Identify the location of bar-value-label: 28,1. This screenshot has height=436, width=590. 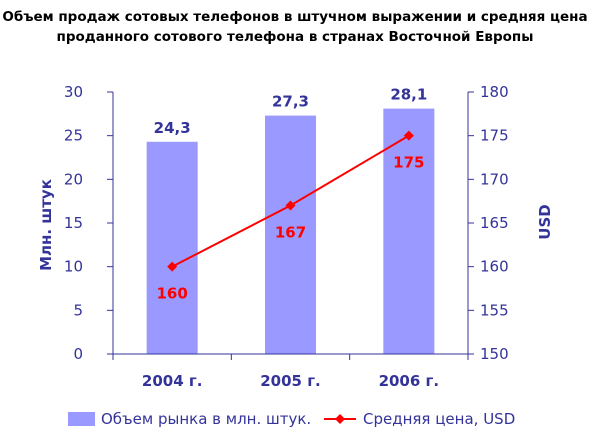
(408, 95).